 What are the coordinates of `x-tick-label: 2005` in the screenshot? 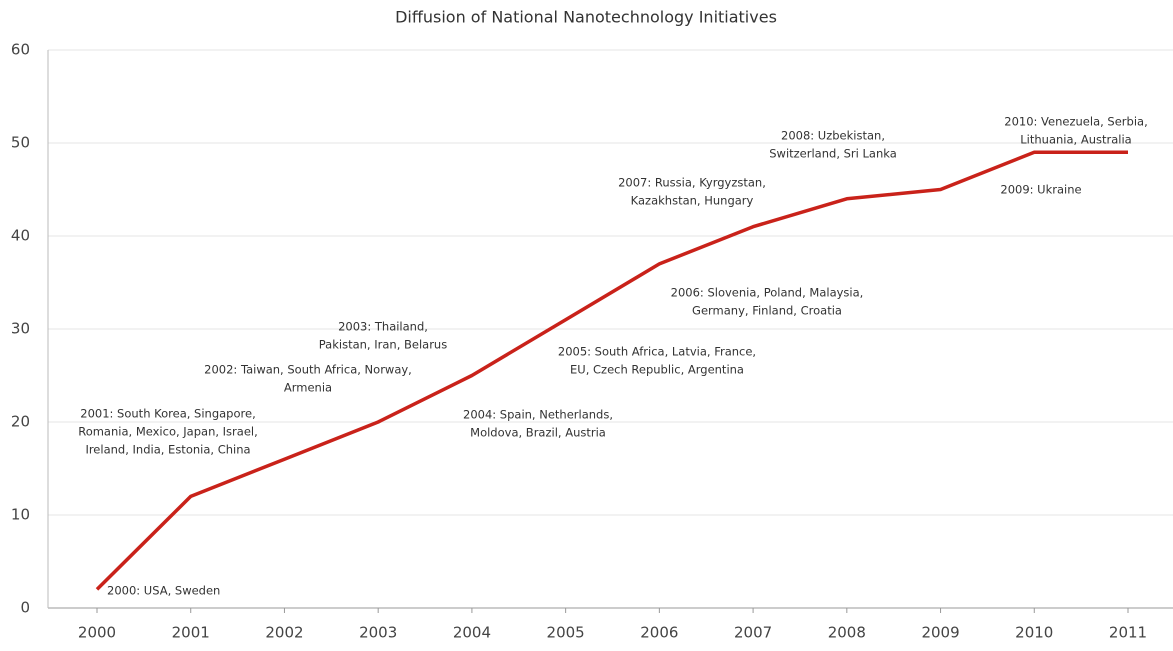 It's located at (566, 633).